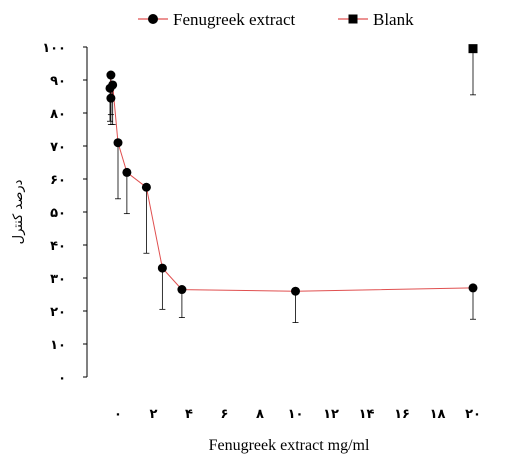  I want to click on x-tick-label: ۱۴, so click(367, 414).